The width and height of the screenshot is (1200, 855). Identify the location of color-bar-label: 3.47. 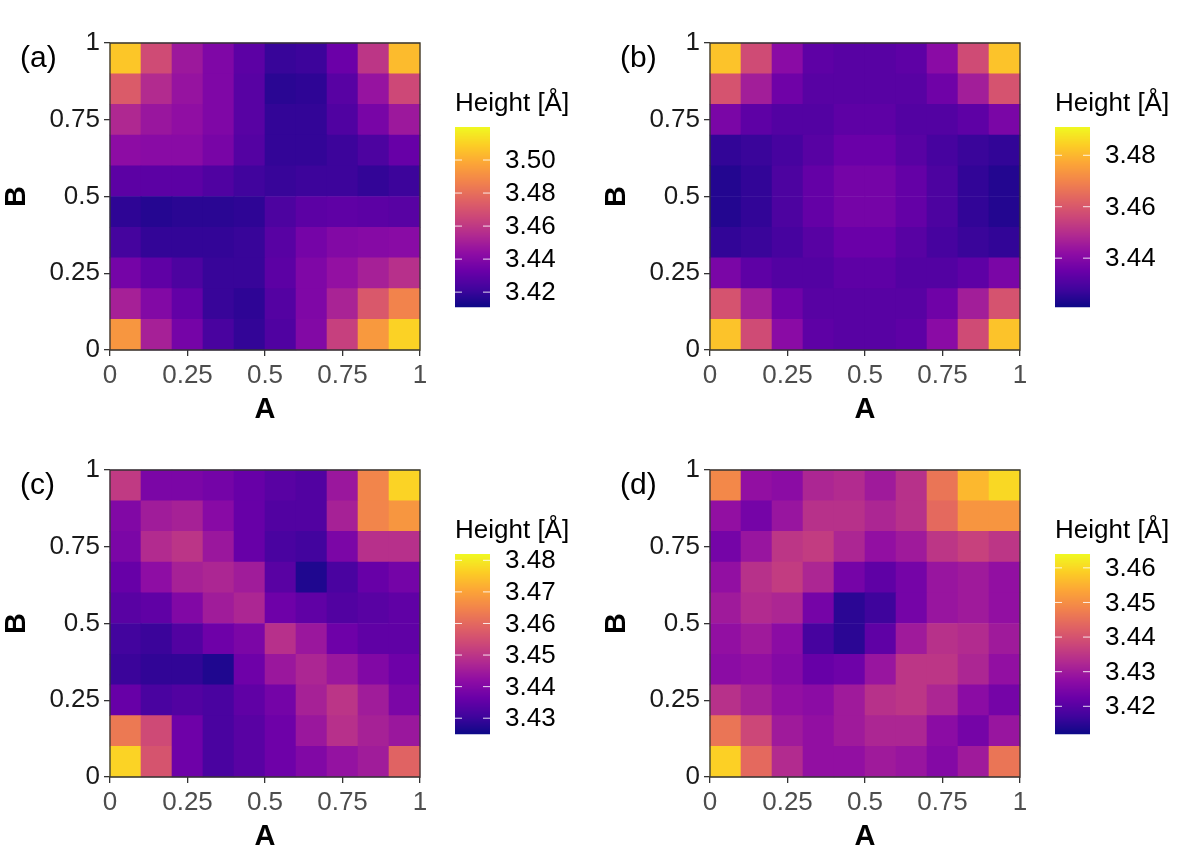
(530, 591).